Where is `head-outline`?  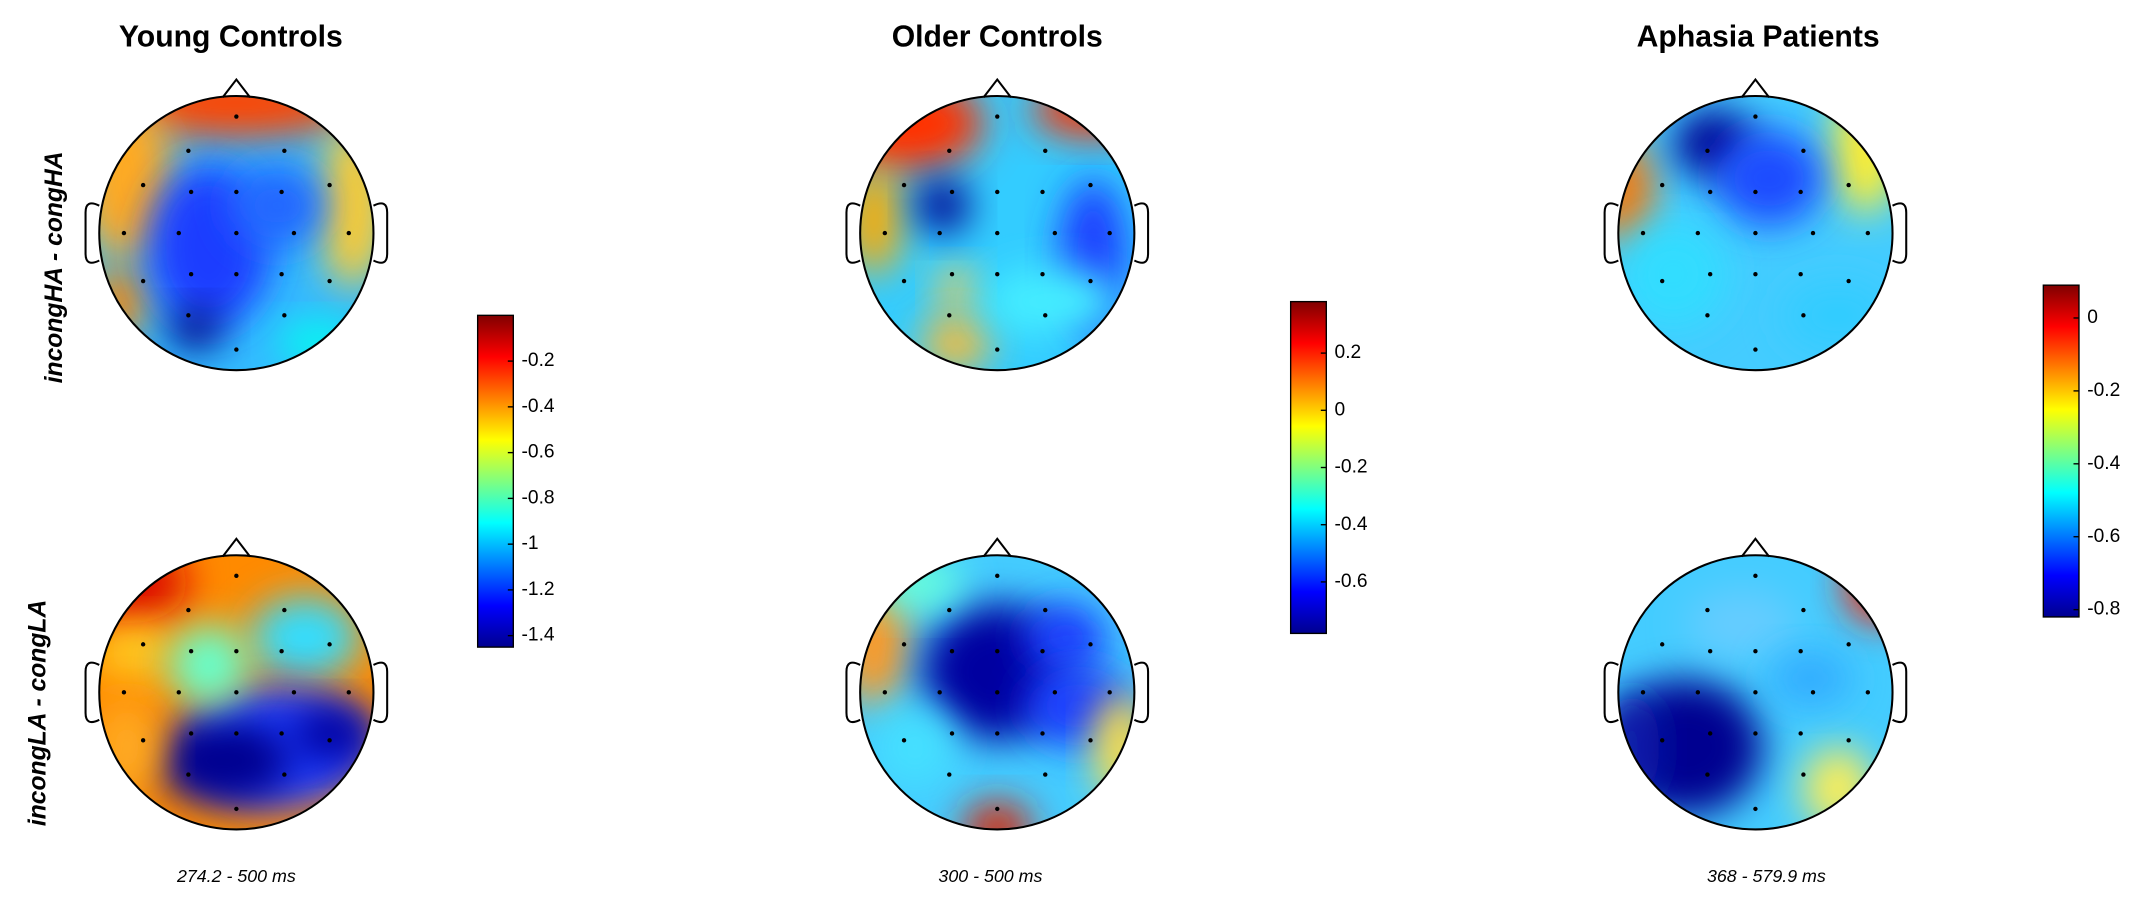 head-outline is located at coordinates (236, 692).